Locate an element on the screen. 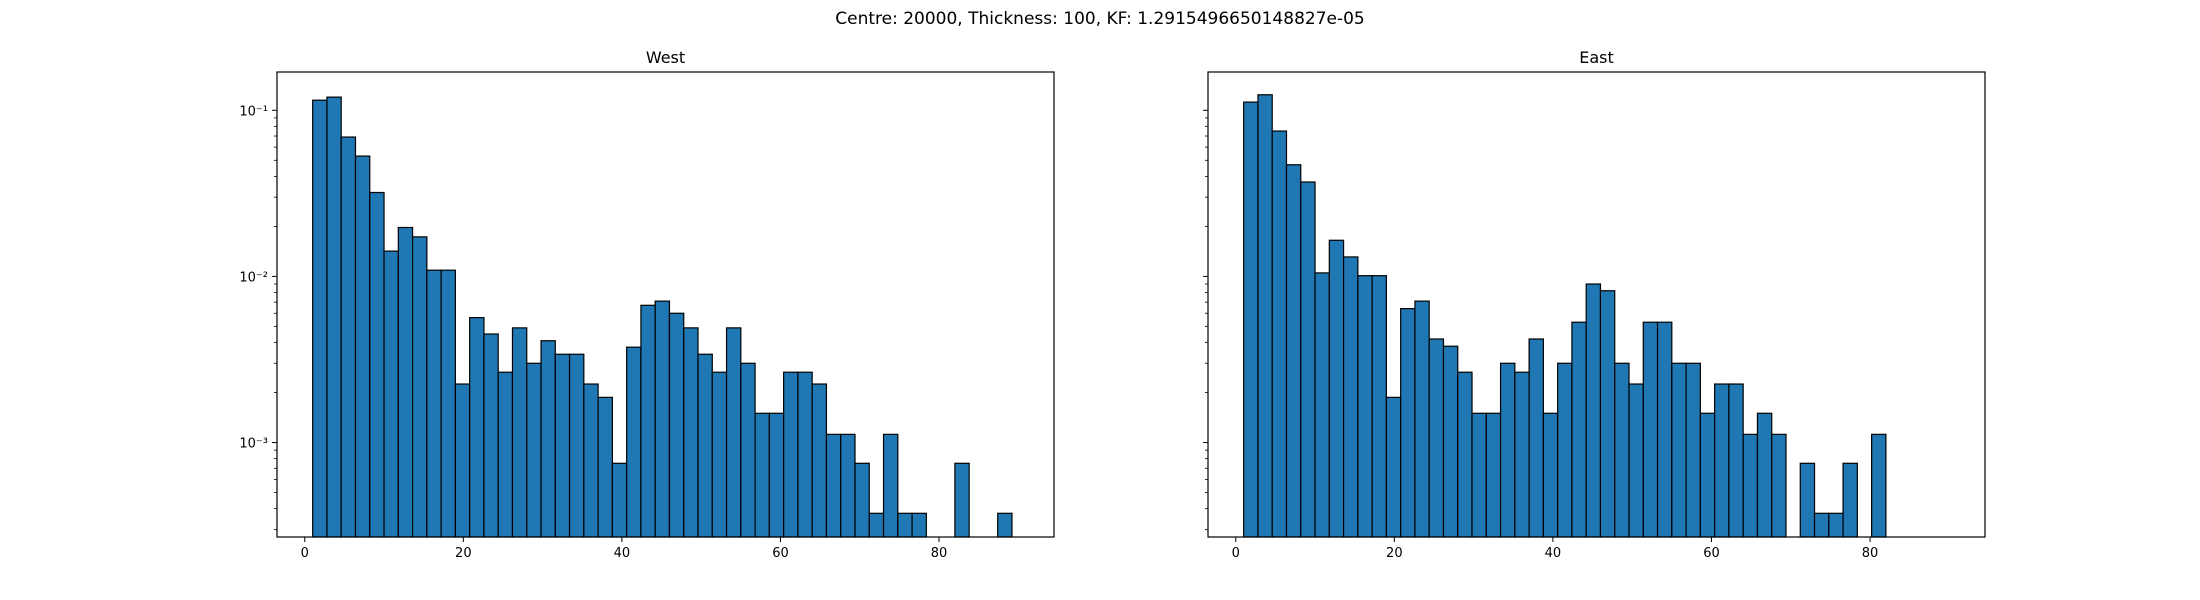 The height and width of the screenshot is (600, 2200). east-x-tick-label: 80 is located at coordinates (1870, 553).